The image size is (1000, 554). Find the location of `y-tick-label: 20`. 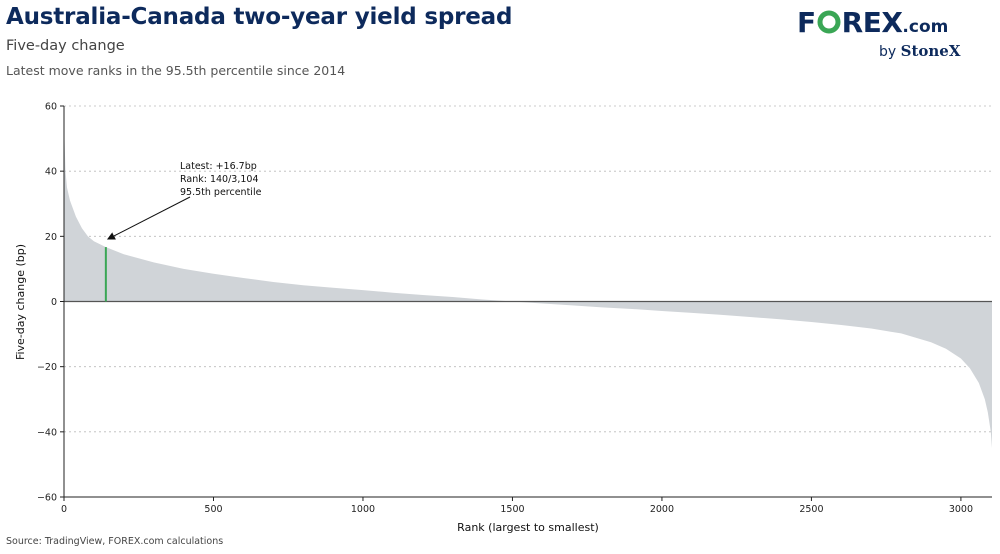

y-tick-label: 20 is located at coordinates (51, 237).